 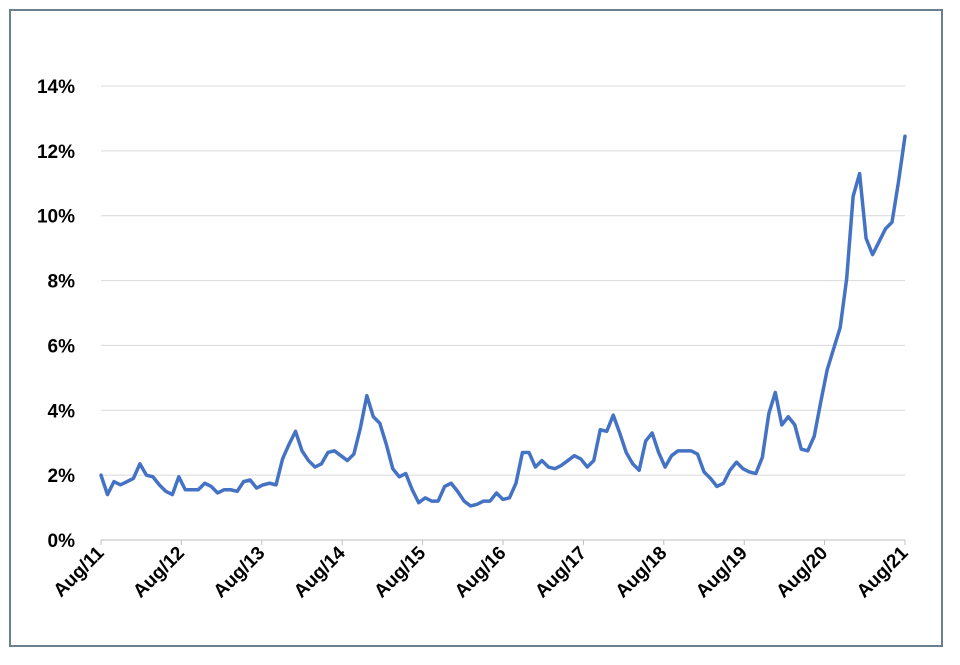 I want to click on x-tick-label: Aug/21, so click(x=883, y=572).